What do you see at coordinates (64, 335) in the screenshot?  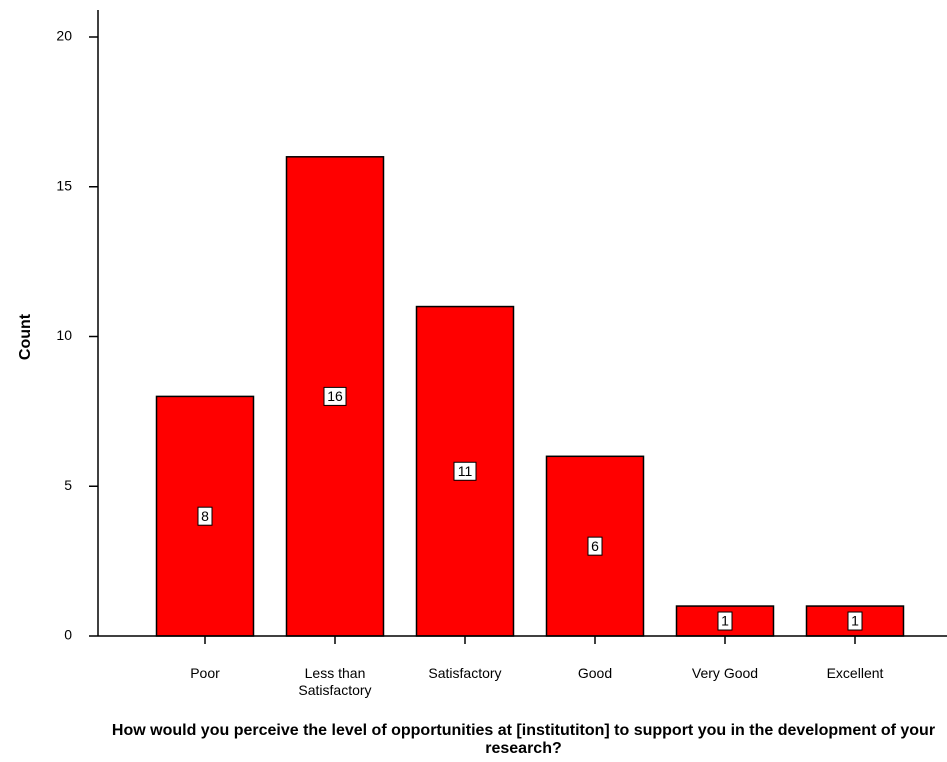 I see `y-tick-label: 10` at bounding box center [64, 335].